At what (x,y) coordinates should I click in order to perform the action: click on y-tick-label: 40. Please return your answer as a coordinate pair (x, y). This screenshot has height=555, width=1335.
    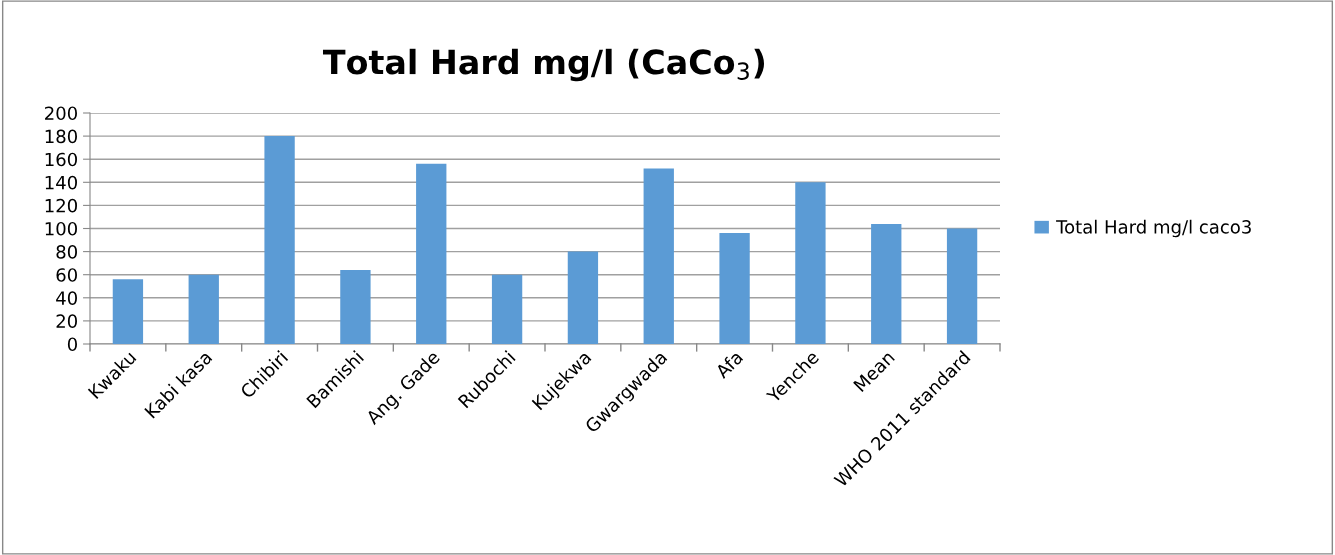
    Looking at the image, I should click on (66, 298).